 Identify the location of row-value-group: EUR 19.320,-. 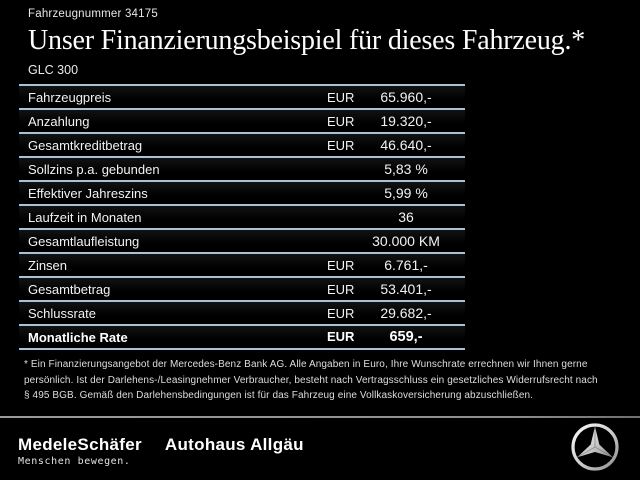
(396, 121).